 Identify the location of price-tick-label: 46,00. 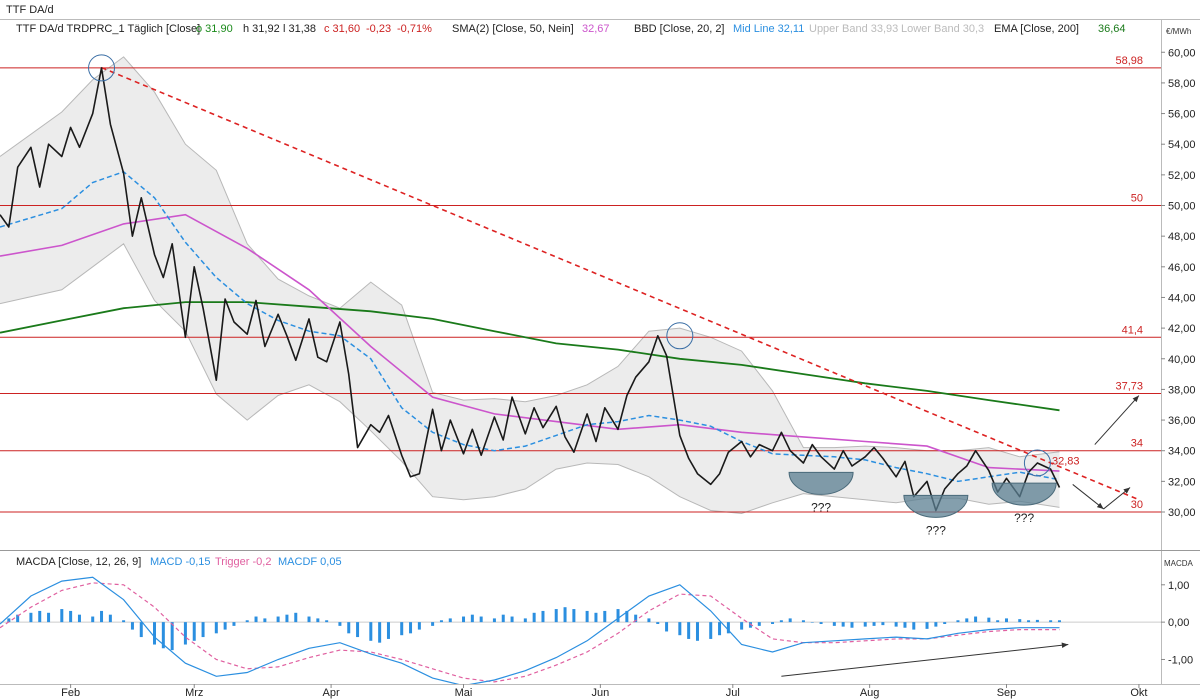
(1182, 268).